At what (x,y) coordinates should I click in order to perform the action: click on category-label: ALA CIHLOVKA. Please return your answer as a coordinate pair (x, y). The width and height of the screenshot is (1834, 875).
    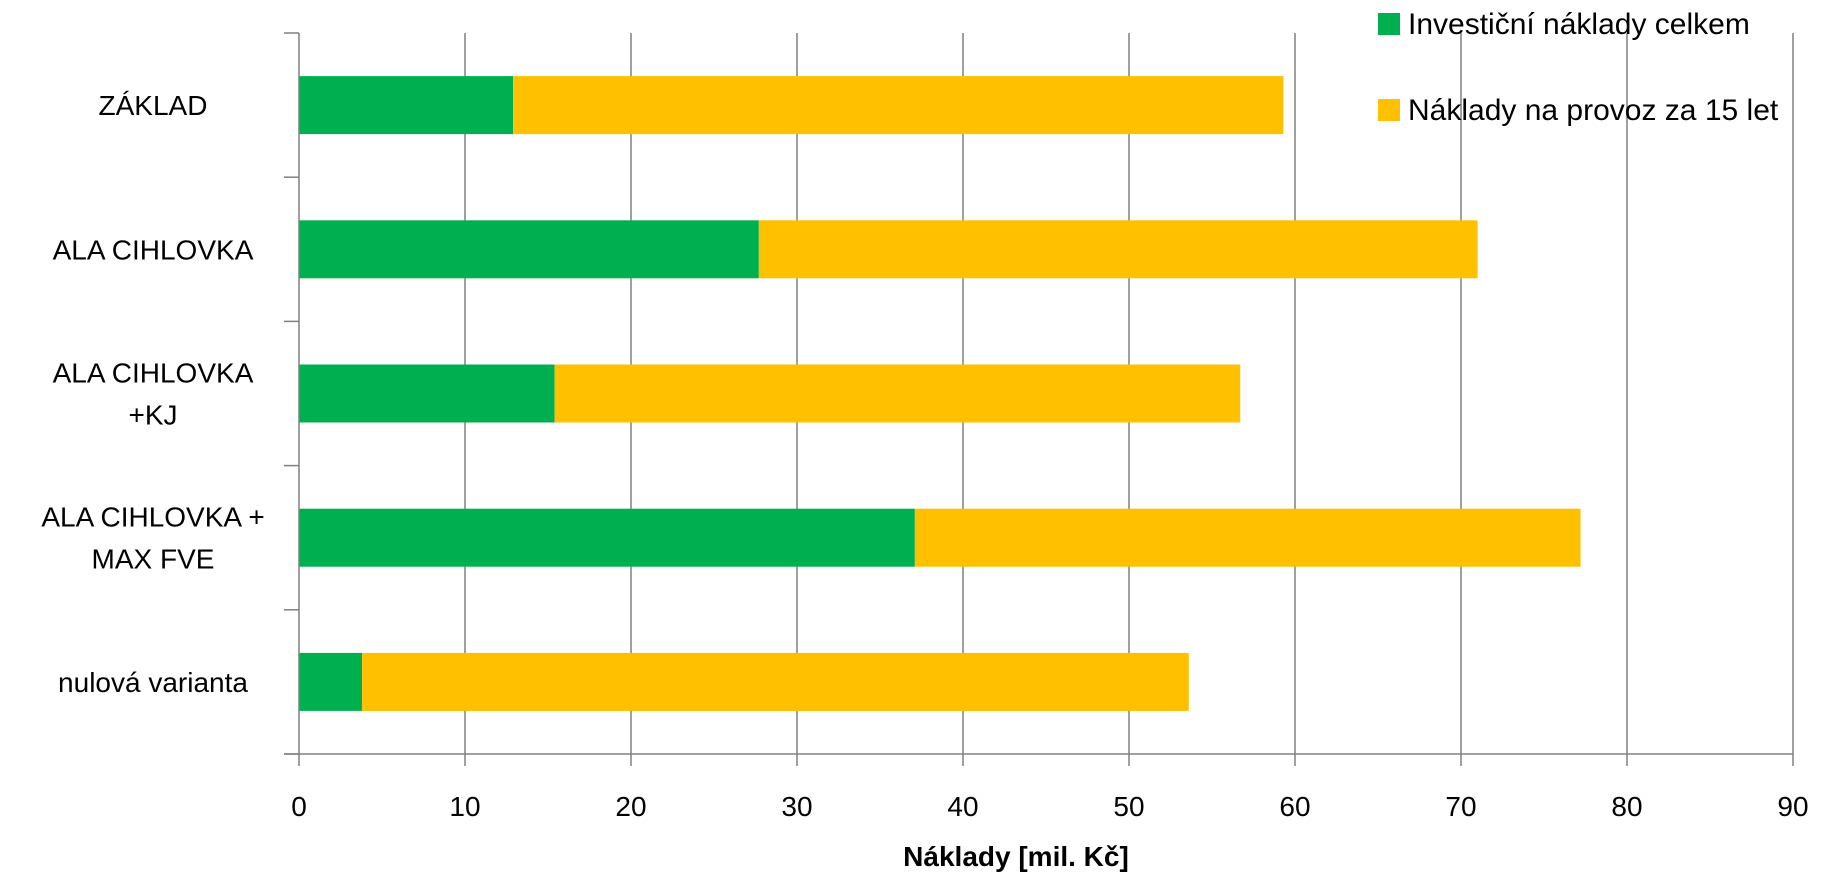
    Looking at the image, I should click on (153, 249).